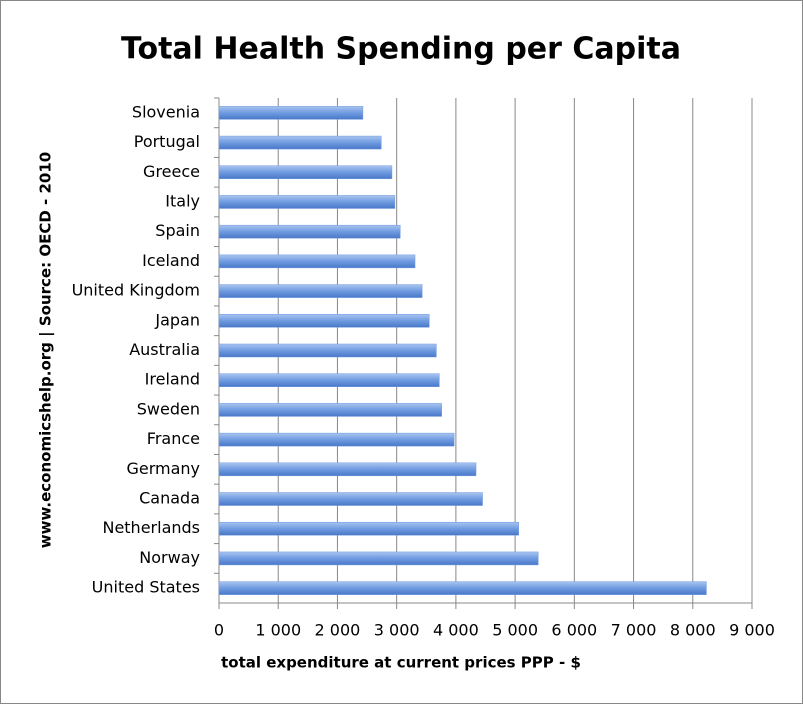 This screenshot has width=803, height=704. I want to click on y-tick-label: Slovenia, so click(166, 111).